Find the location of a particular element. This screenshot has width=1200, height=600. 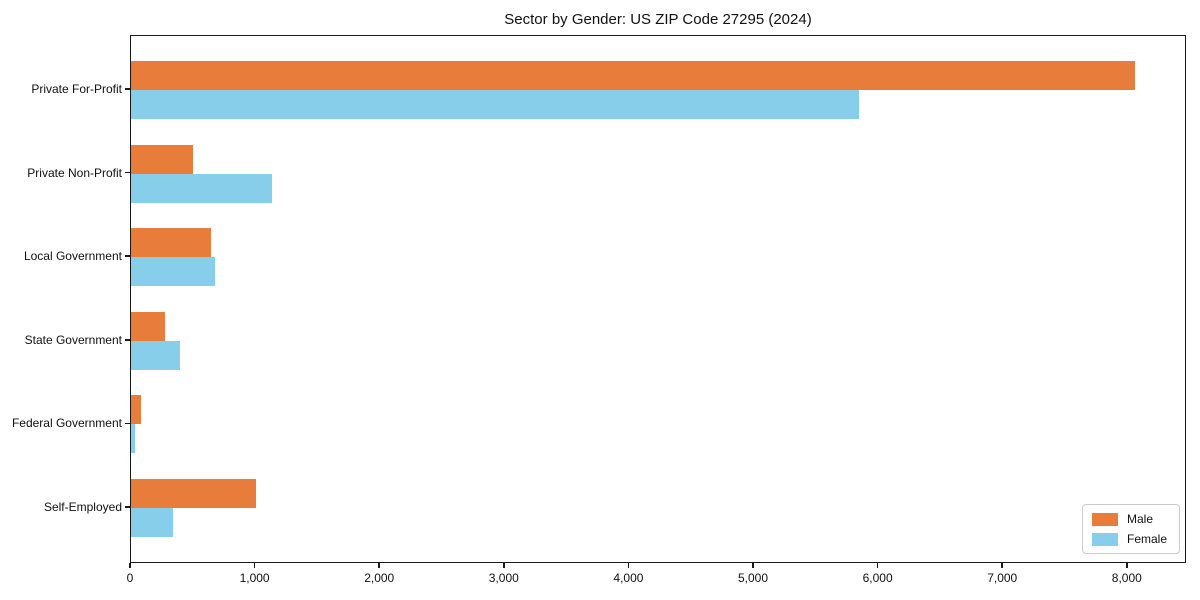

legend-entry-male: Male is located at coordinates (1129, 519).